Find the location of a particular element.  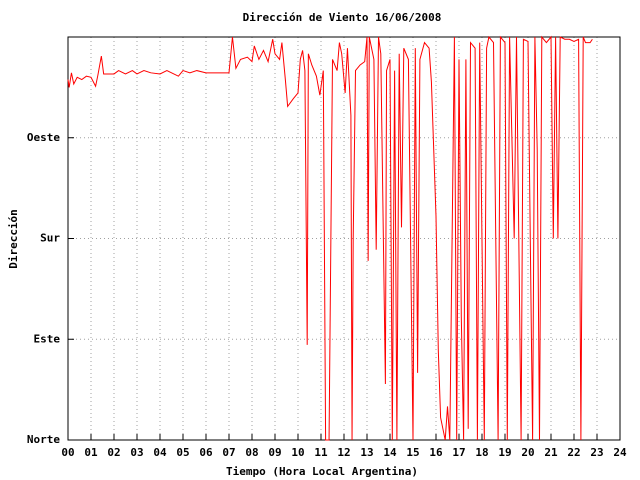

x-tick-label: 05 is located at coordinates (182, 452).